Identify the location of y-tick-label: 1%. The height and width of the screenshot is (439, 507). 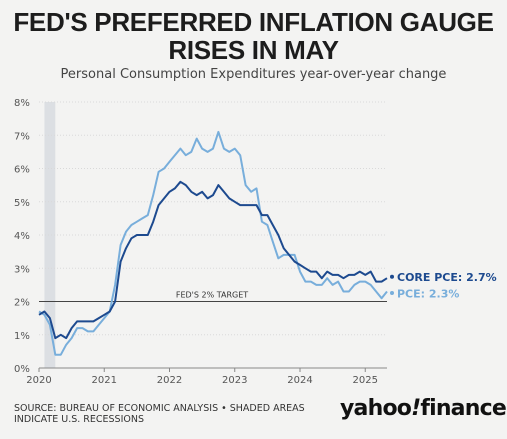
(22, 336).